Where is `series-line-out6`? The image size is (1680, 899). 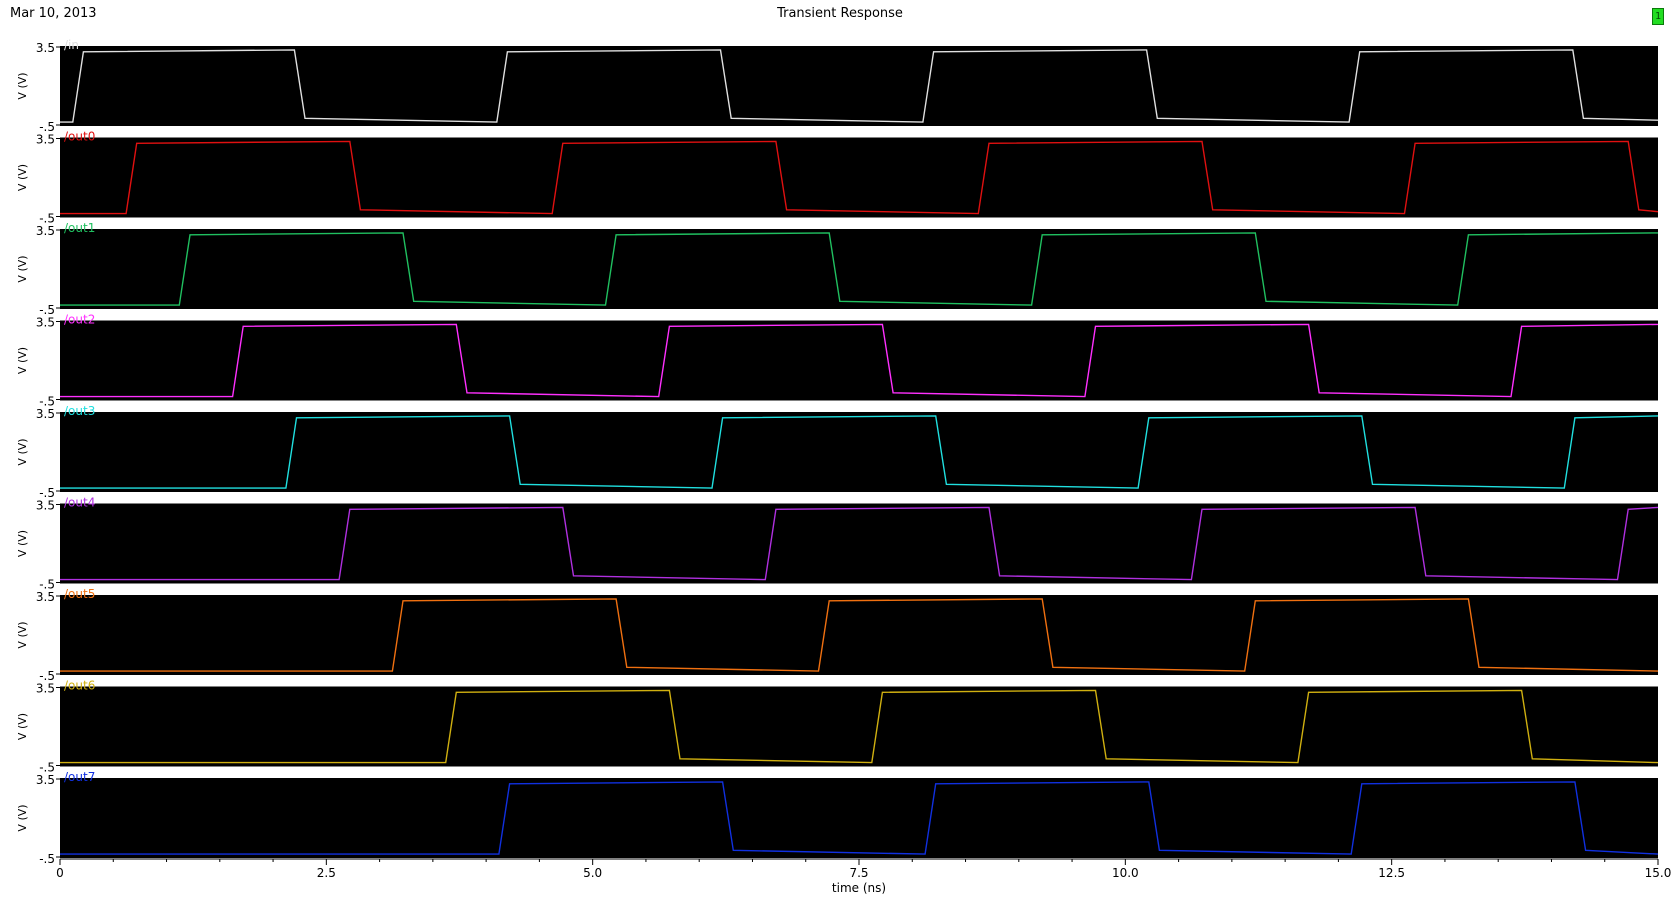
series-line-out6 is located at coordinates (859, 726).